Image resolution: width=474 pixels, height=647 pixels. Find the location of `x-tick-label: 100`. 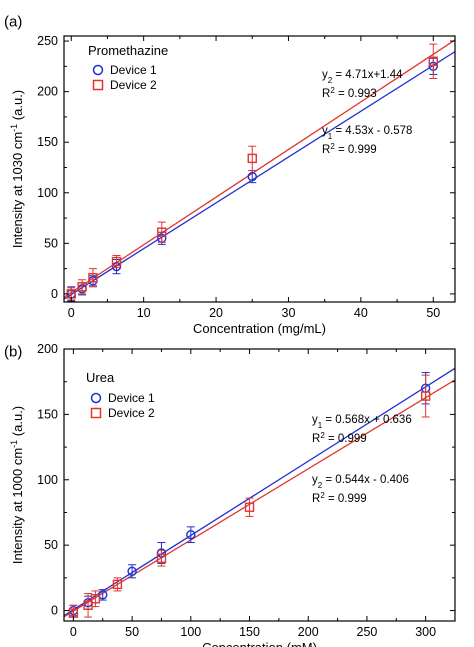

x-tick-label: 100 is located at coordinates (190, 632).